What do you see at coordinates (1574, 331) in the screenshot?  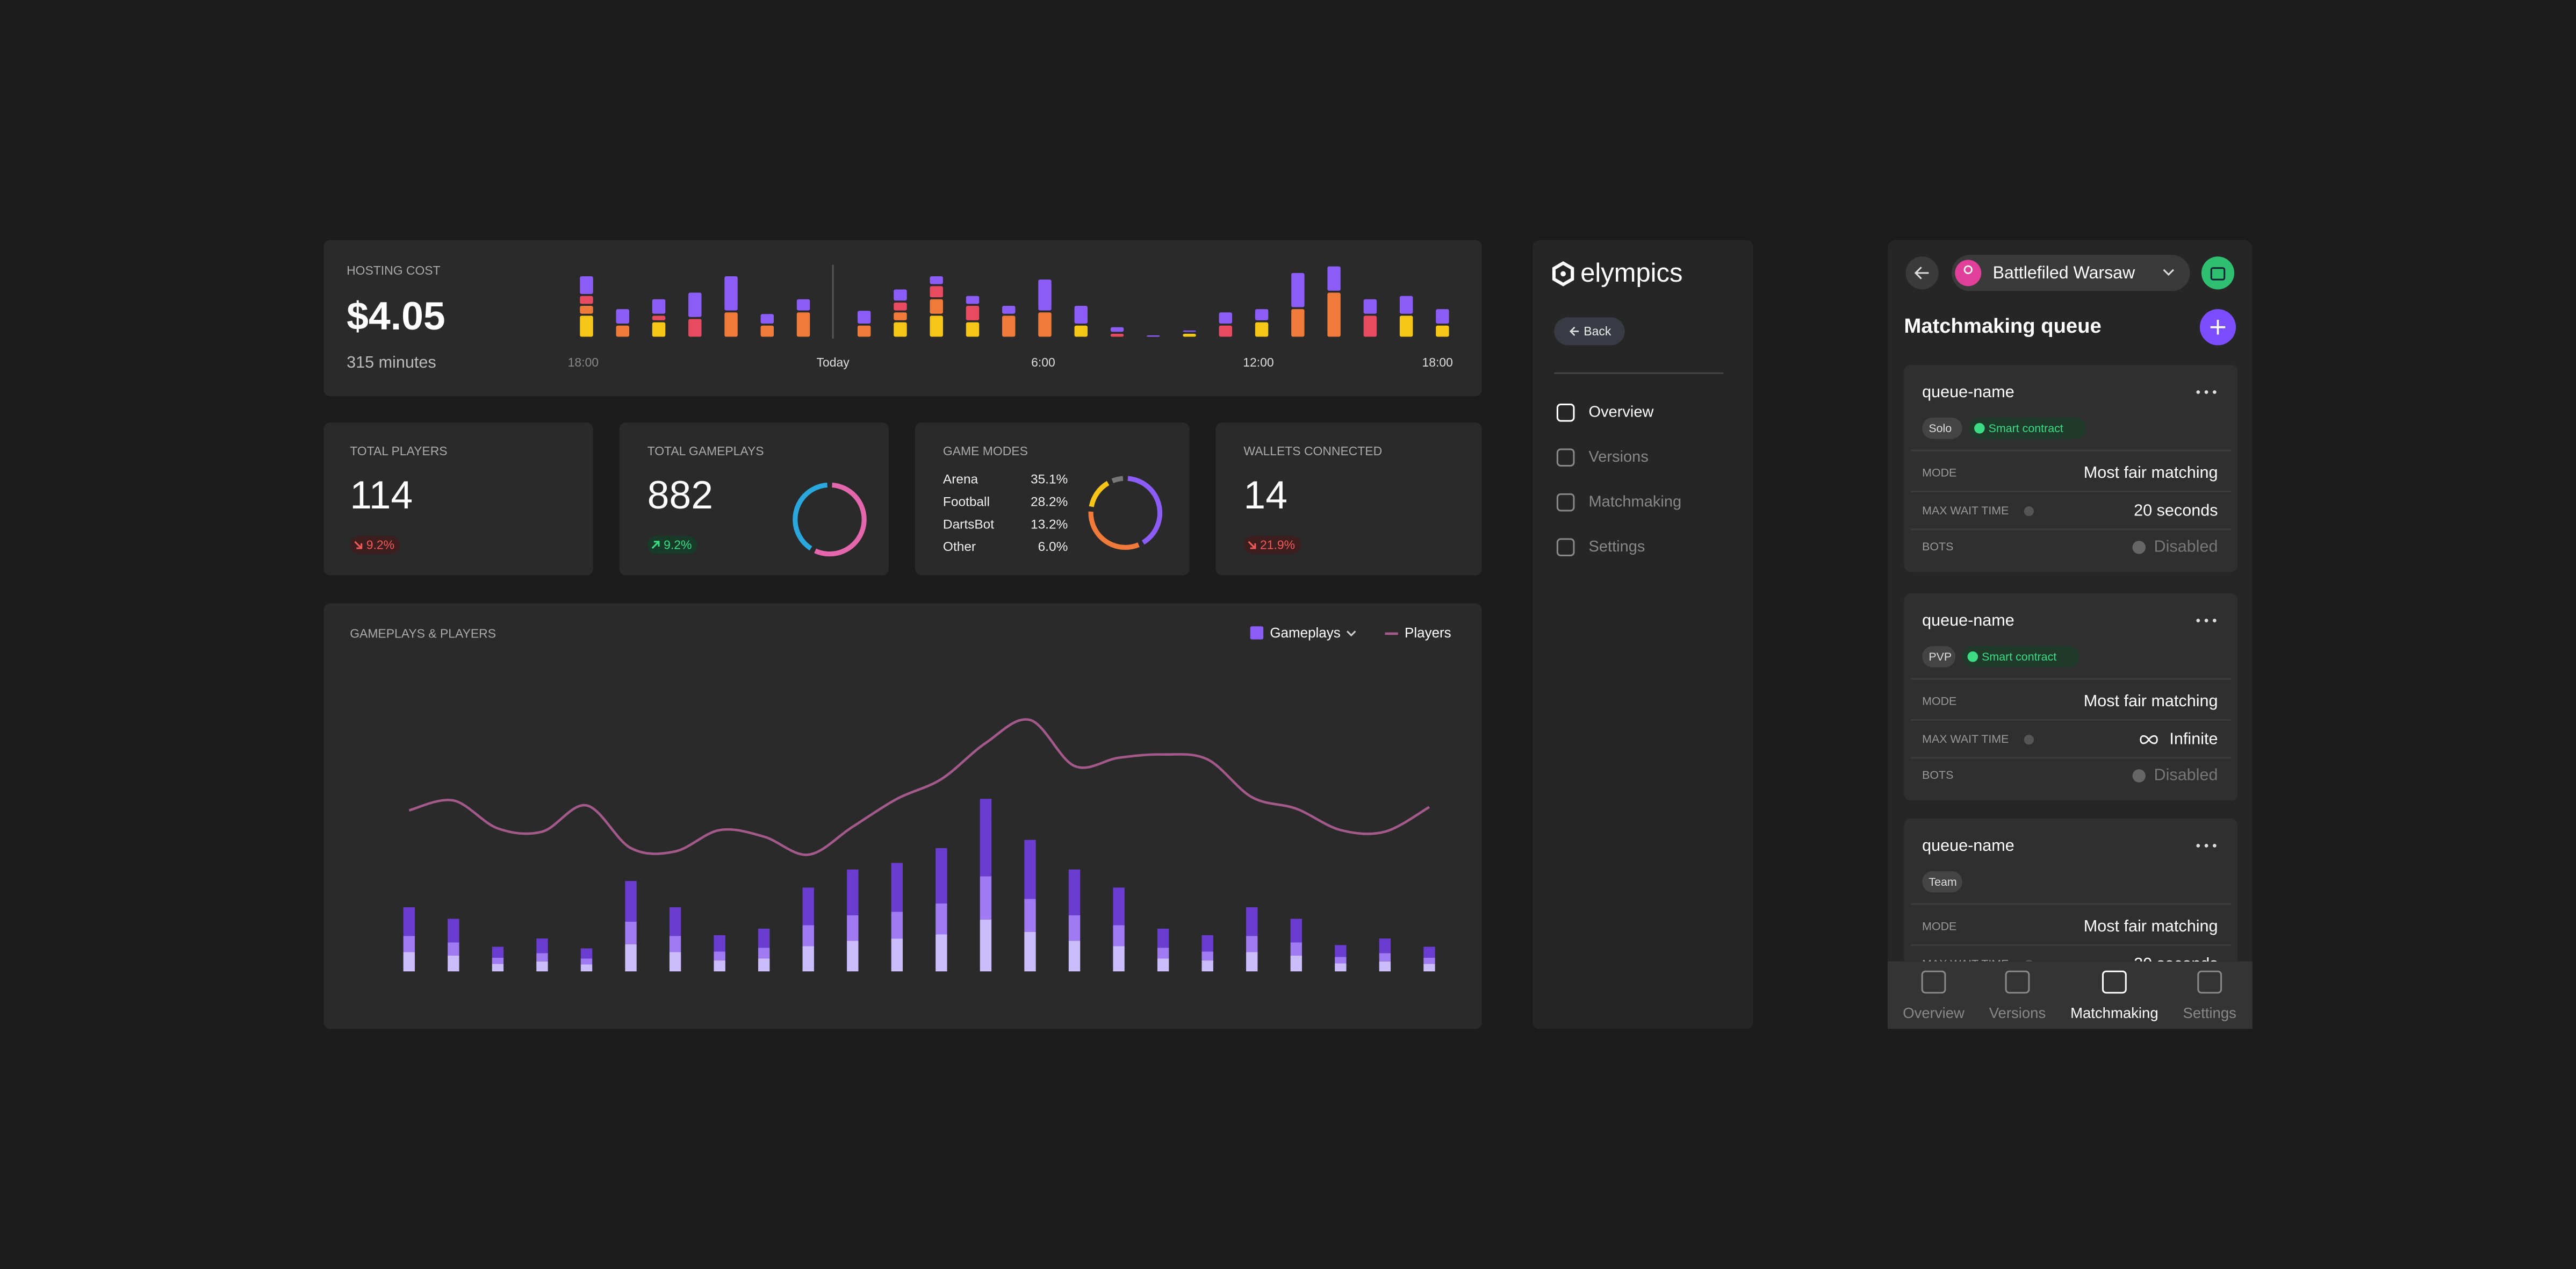 I see `back-arrow` at bounding box center [1574, 331].